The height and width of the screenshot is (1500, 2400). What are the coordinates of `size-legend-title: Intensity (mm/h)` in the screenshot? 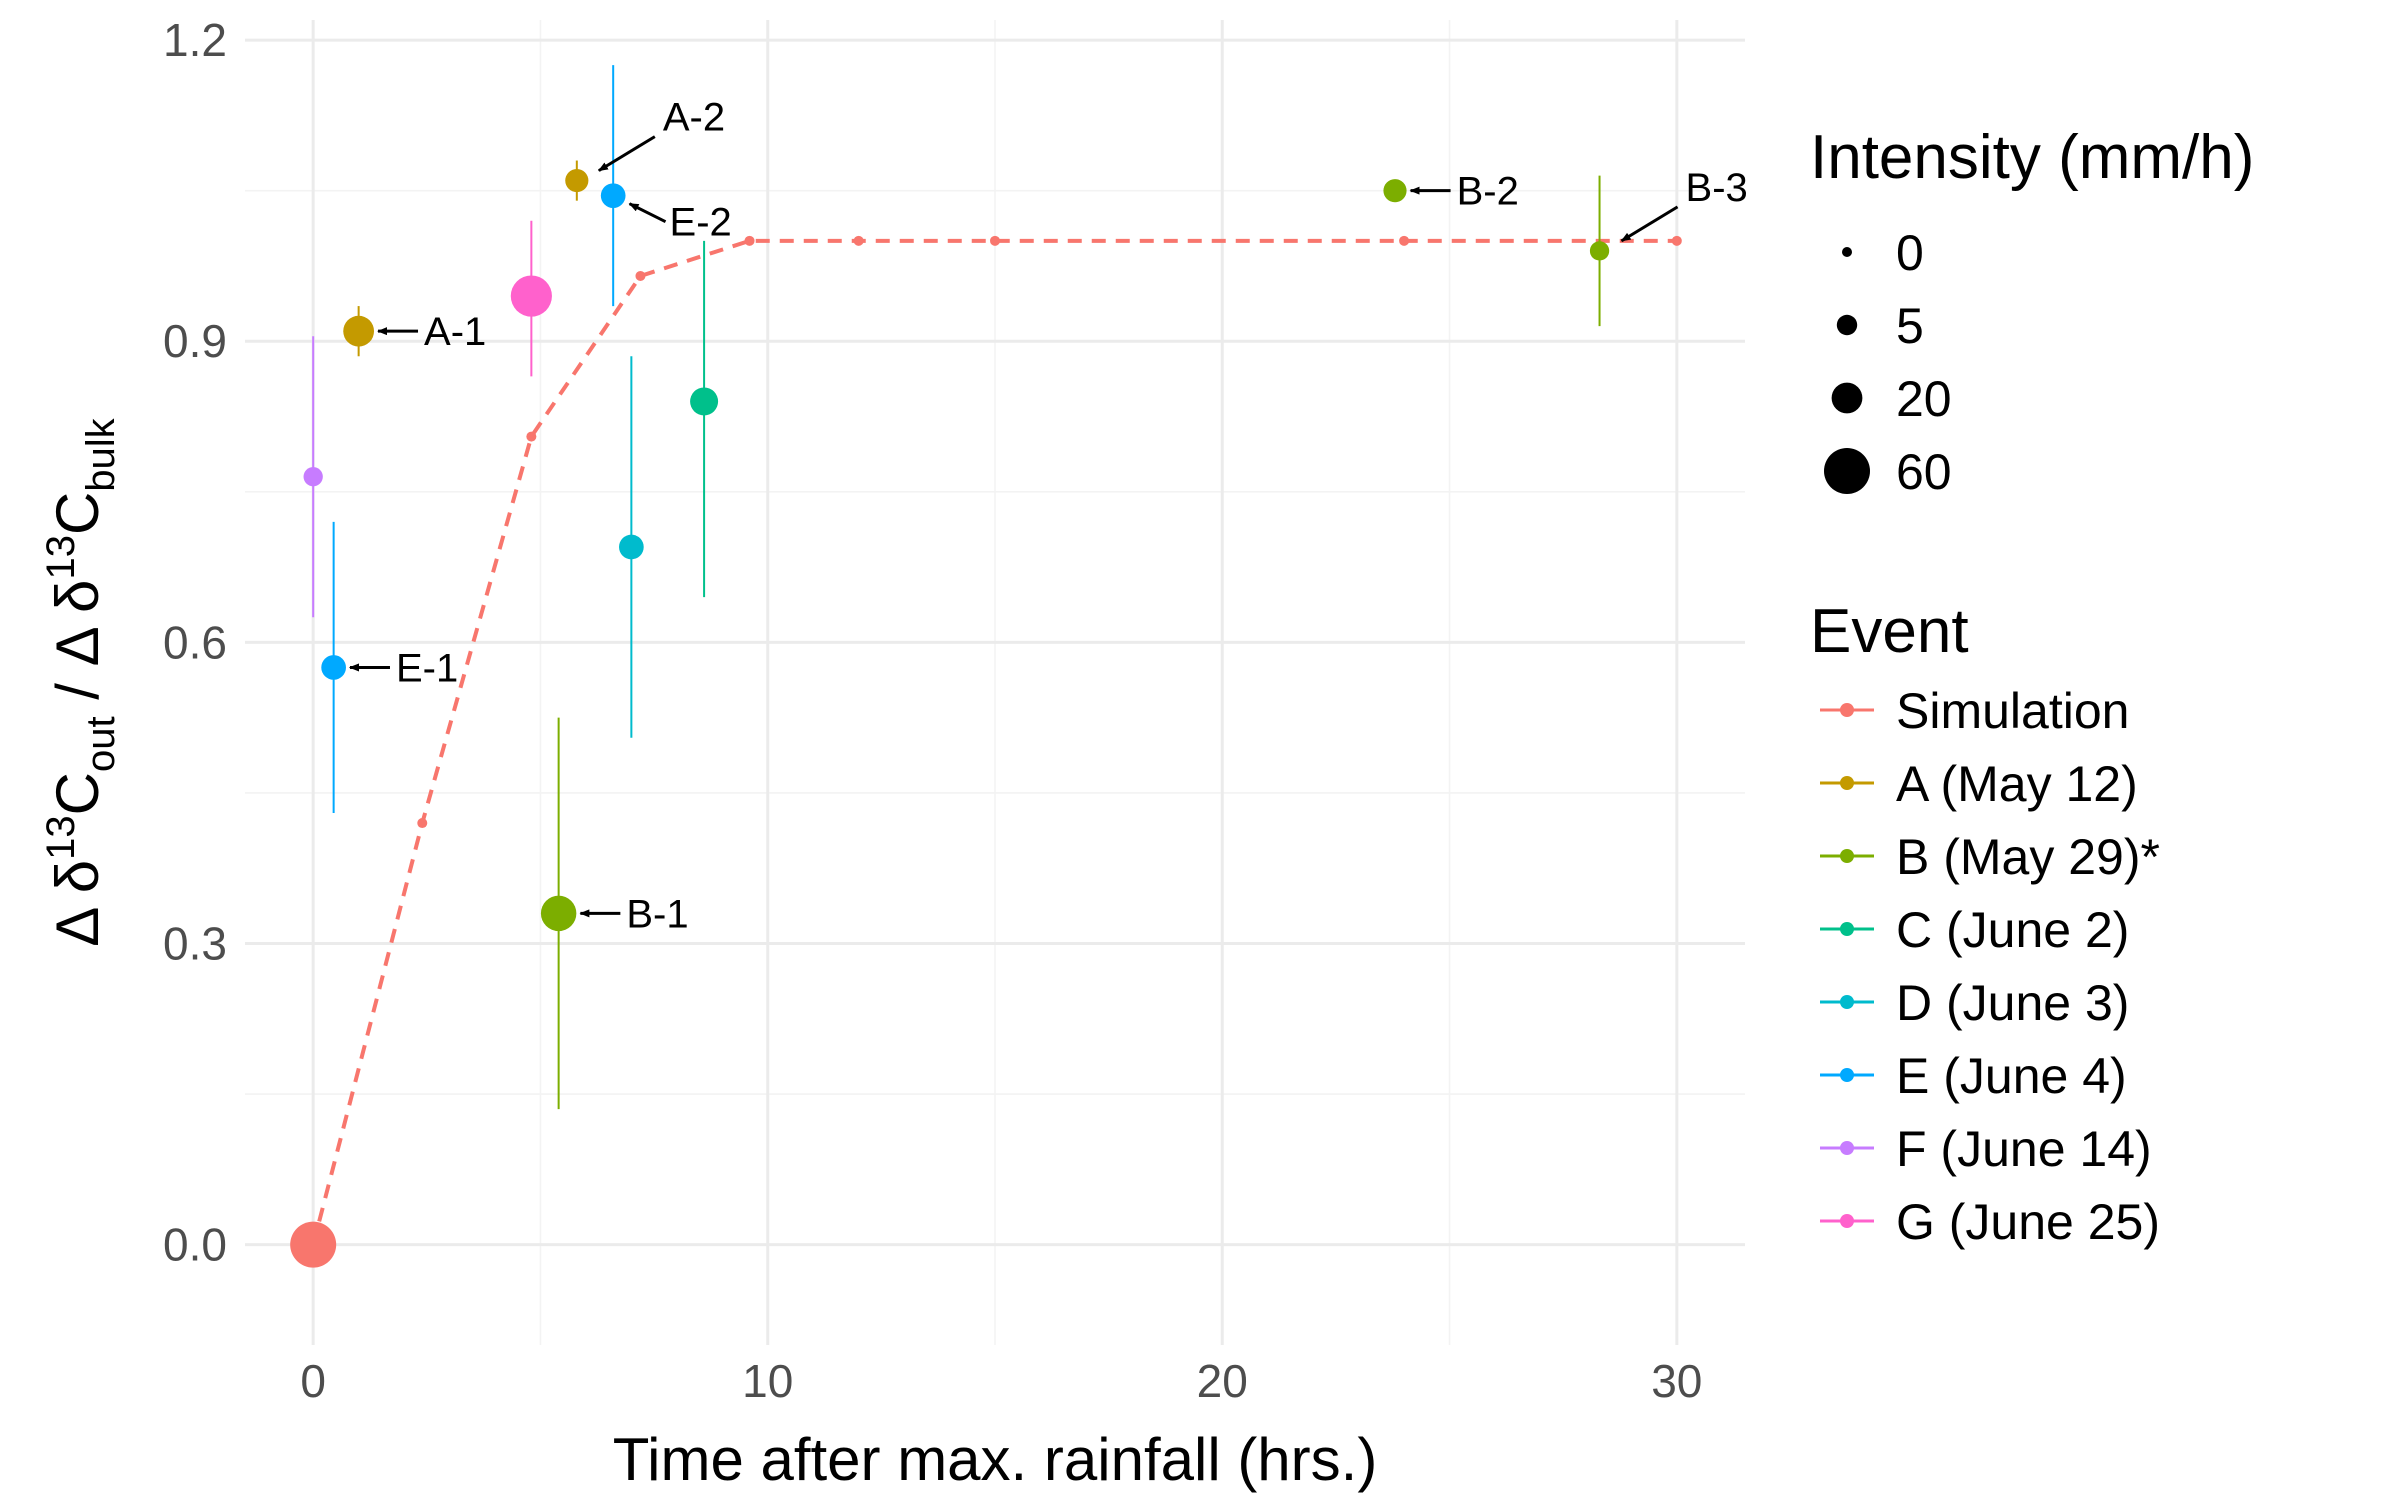 It's located at (2032, 157).